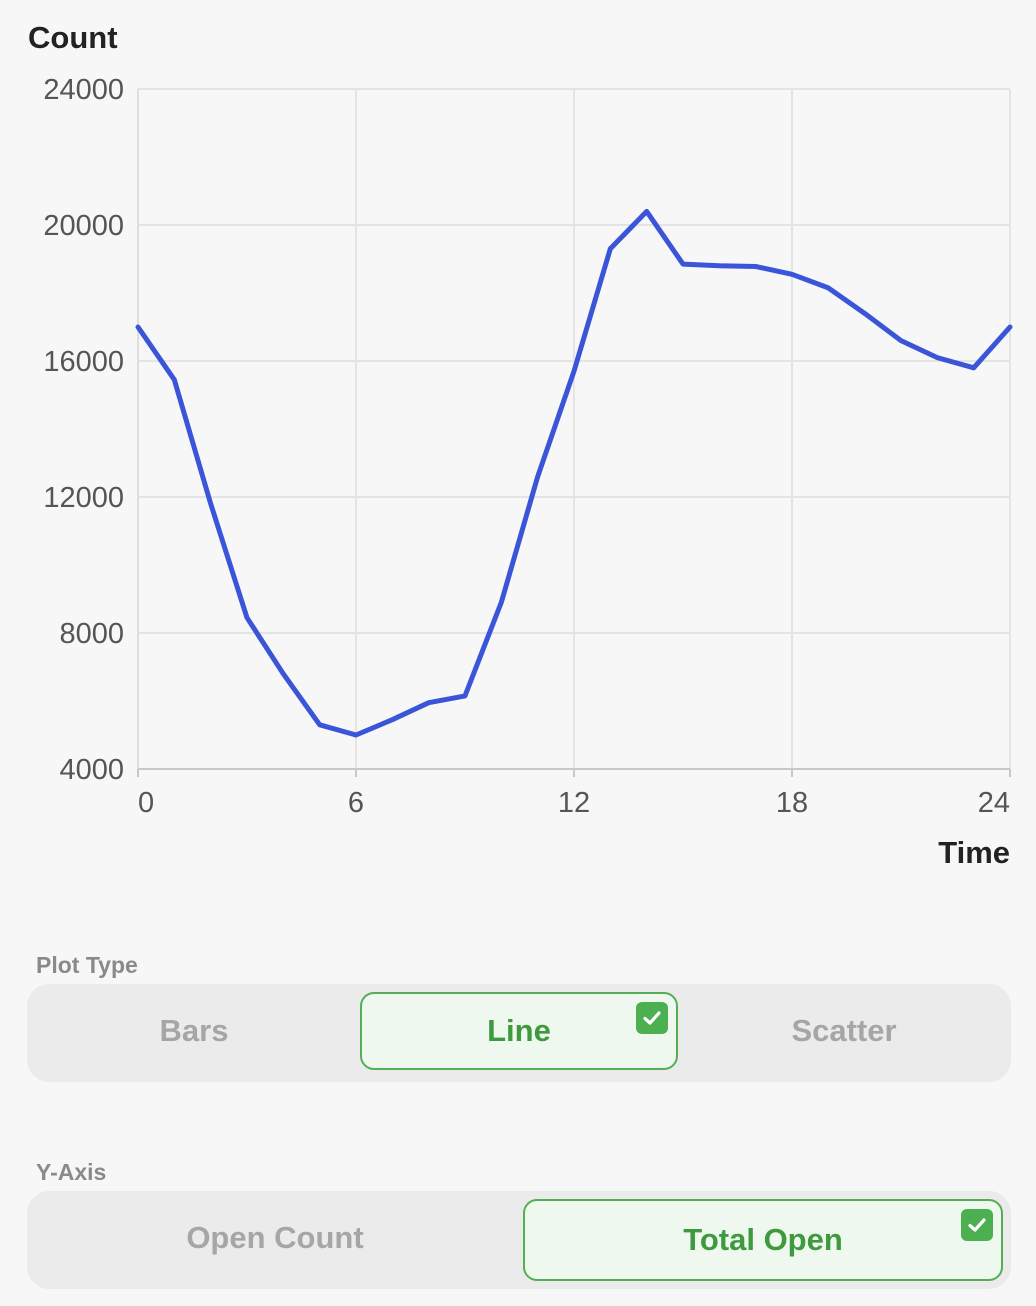 The image size is (1036, 1306). Describe the element at coordinates (356, 803) in the screenshot. I see `x-tick-label: 6` at that location.